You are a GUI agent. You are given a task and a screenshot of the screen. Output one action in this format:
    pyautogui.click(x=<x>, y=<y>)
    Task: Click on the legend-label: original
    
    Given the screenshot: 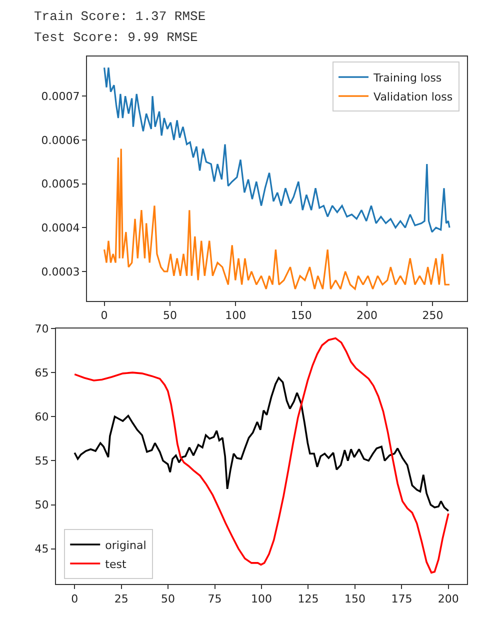 What is the action you would take?
    pyautogui.click(x=125, y=545)
    